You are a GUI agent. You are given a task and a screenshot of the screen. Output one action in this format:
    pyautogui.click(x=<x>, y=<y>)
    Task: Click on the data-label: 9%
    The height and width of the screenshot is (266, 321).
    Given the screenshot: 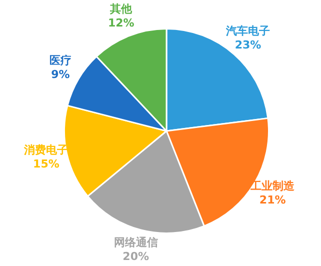 What is the action you would take?
    pyautogui.click(x=60, y=75)
    